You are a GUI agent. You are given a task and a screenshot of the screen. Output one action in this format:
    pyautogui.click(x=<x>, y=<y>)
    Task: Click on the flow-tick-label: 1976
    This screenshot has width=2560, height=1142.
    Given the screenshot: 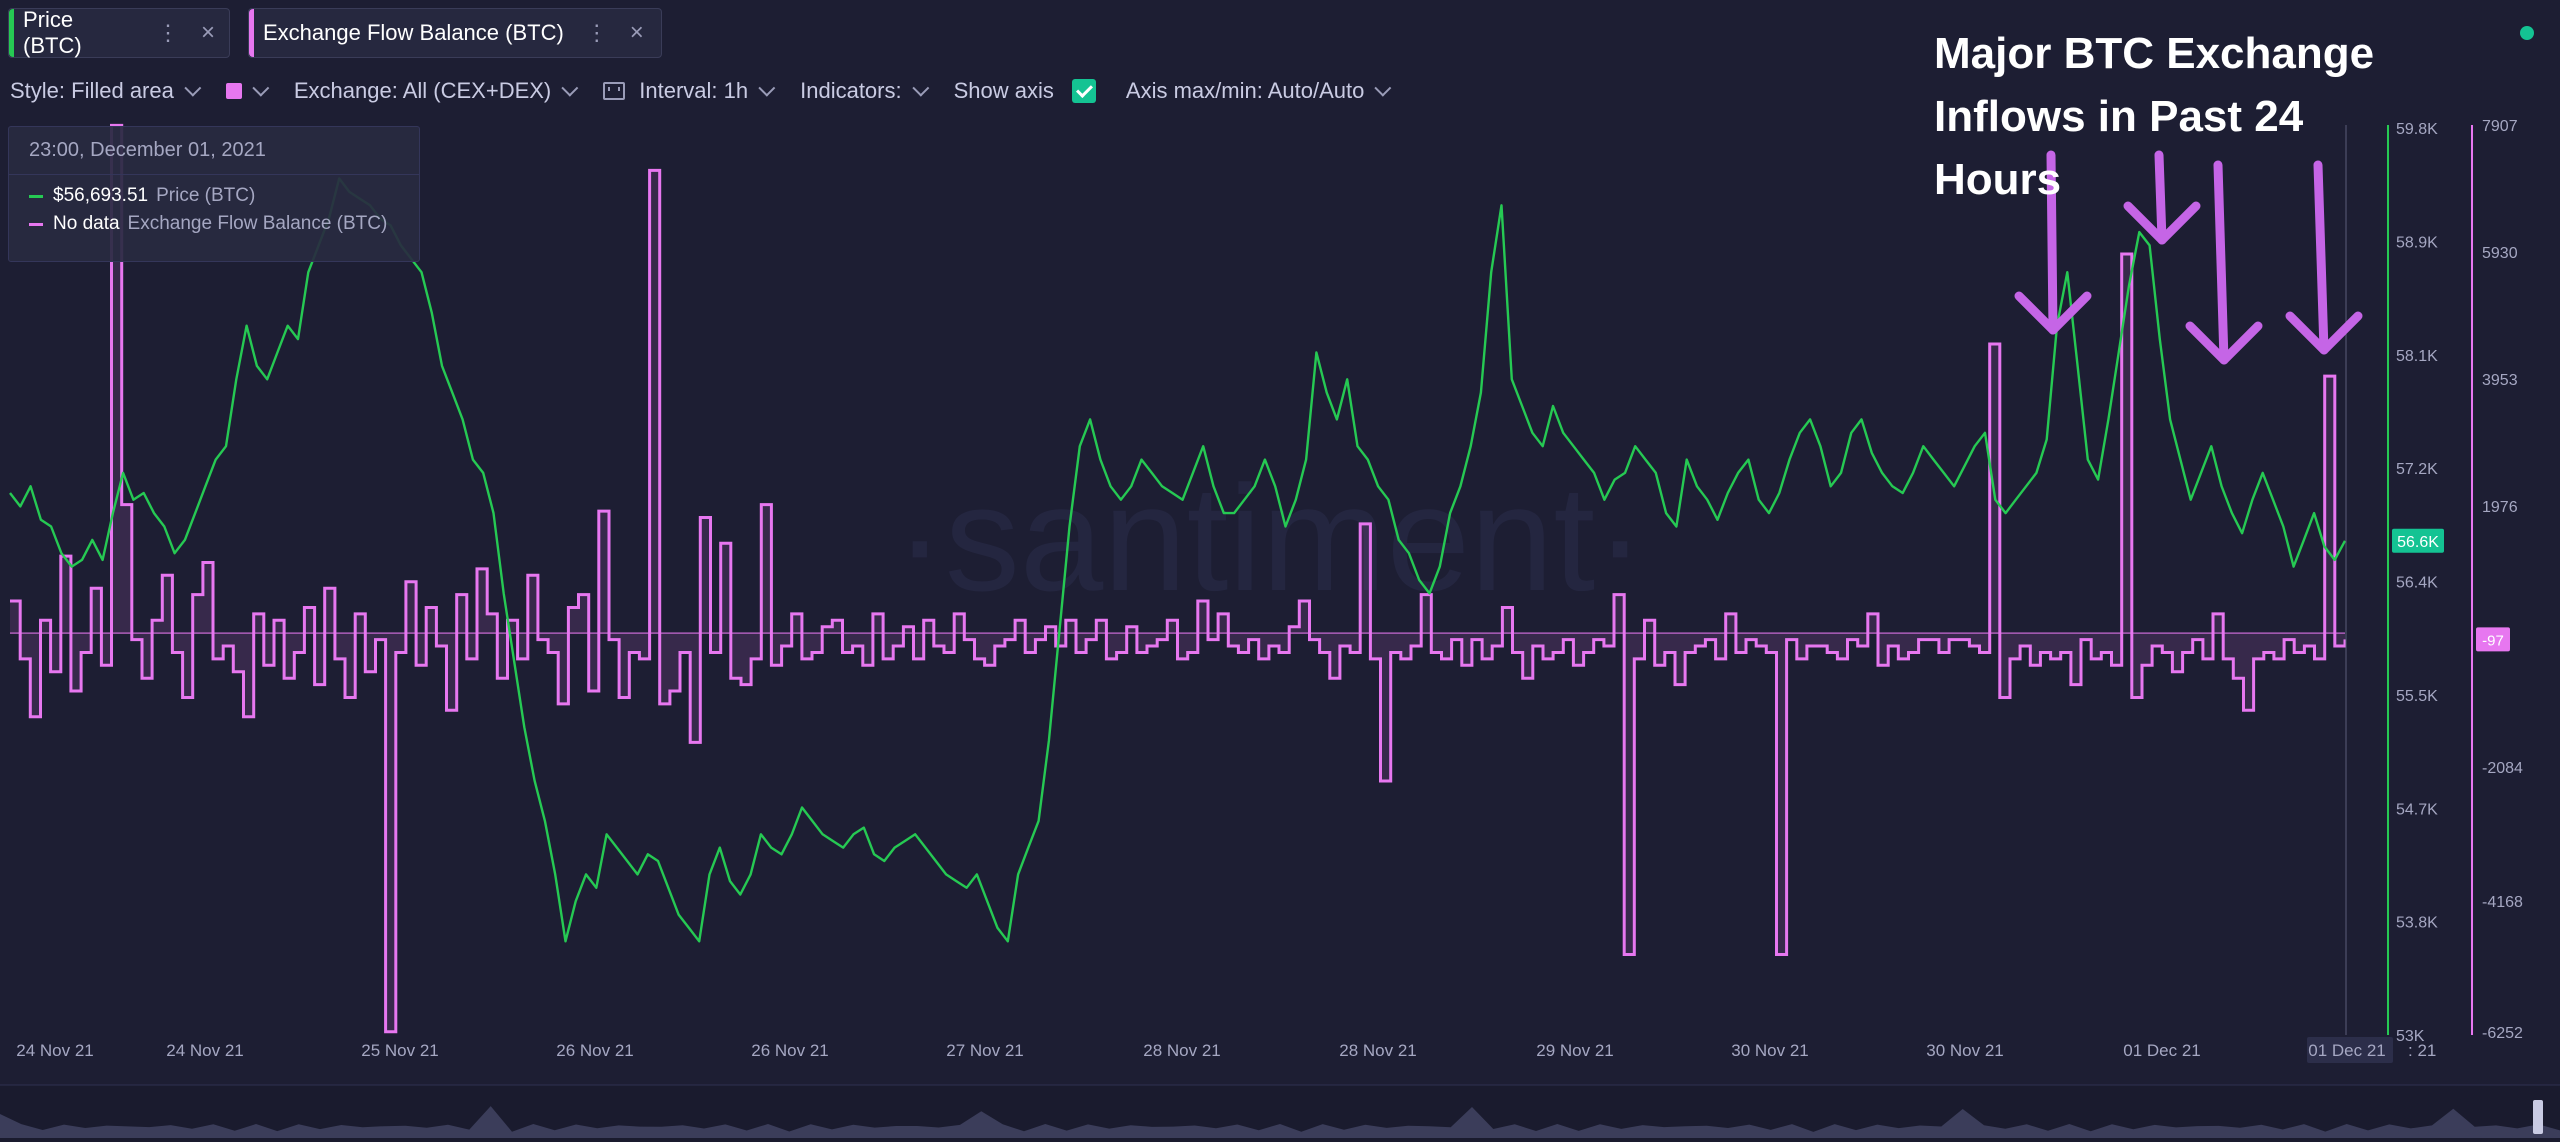 What is the action you would take?
    pyautogui.click(x=2500, y=507)
    